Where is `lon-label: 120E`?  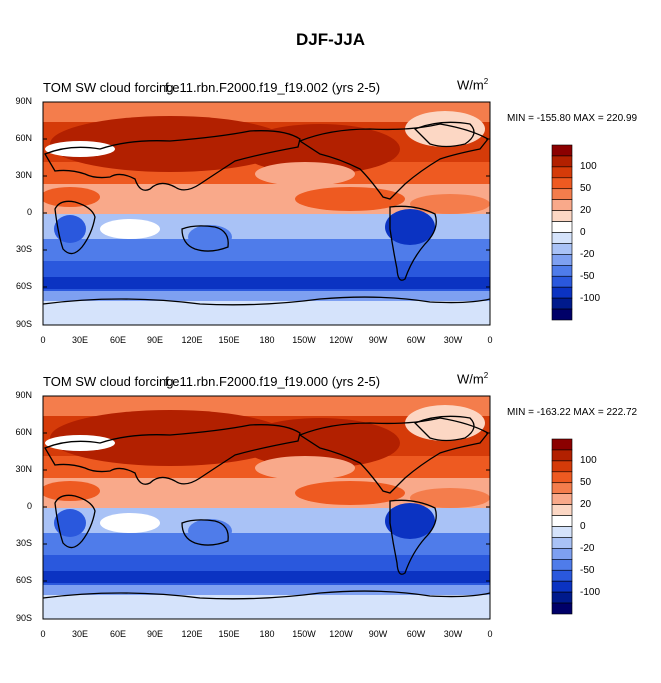
lon-label: 120E is located at coordinates (192, 634).